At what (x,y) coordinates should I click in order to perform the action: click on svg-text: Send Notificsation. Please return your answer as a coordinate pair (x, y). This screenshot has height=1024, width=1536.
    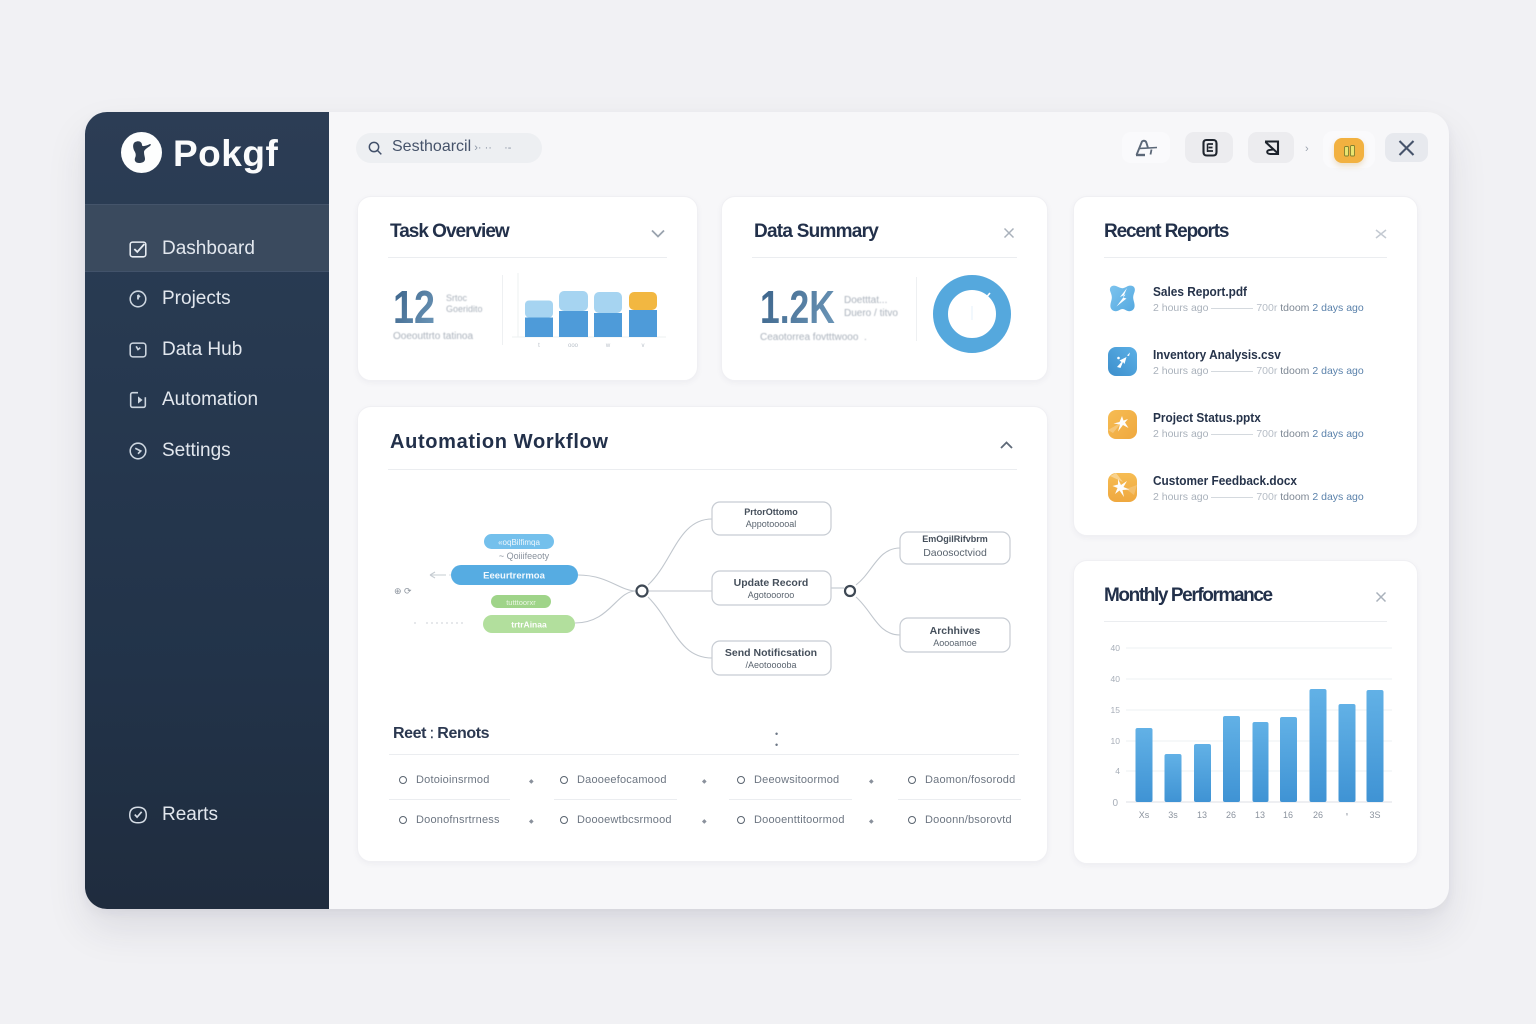
    Looking at the image, I should click on (771, 653).